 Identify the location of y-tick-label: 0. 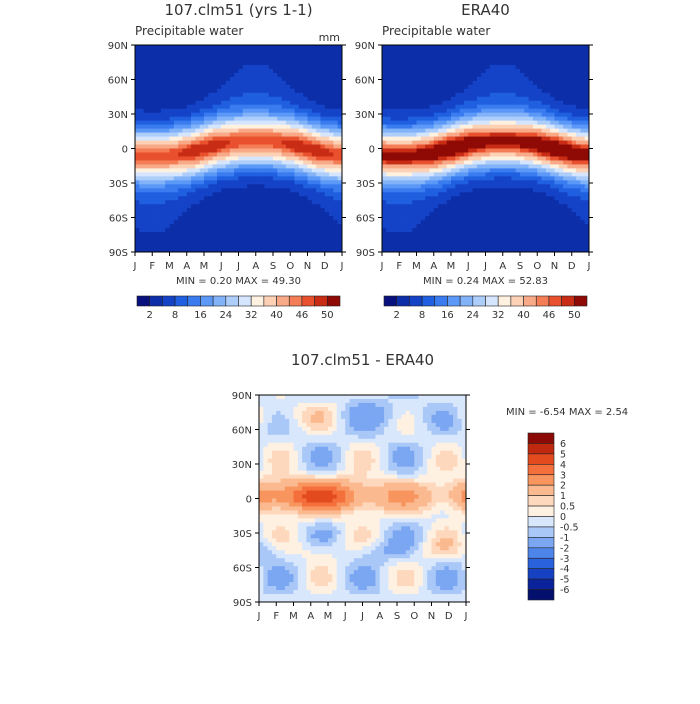
(125, 150).